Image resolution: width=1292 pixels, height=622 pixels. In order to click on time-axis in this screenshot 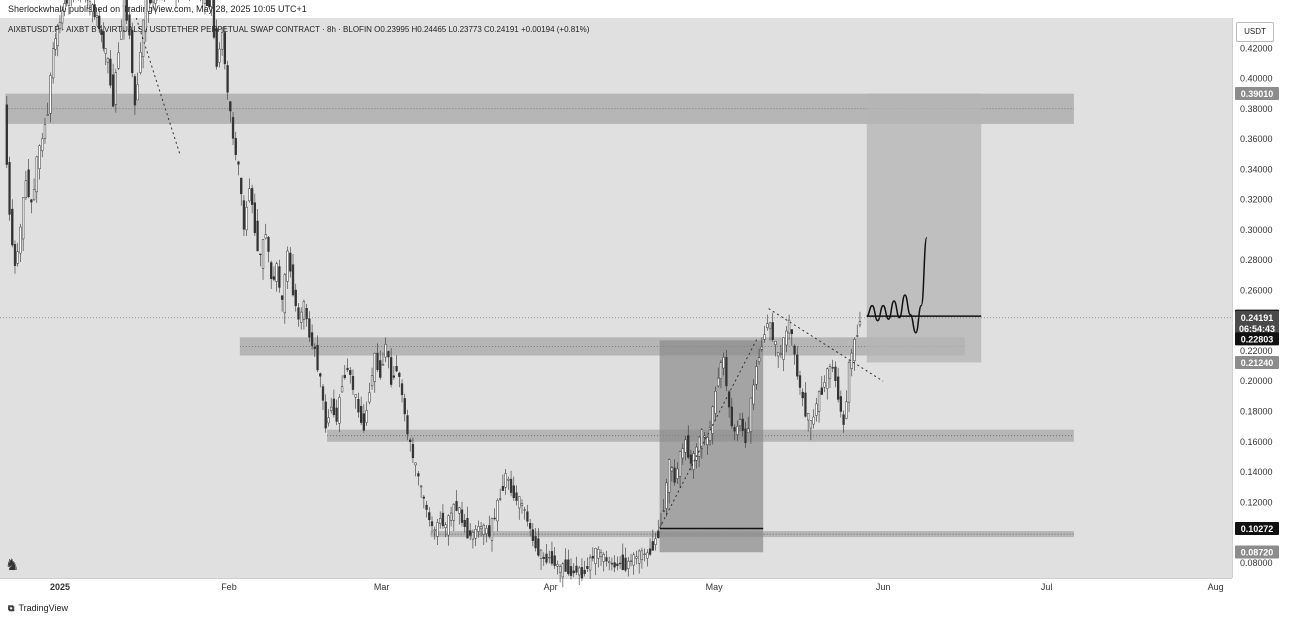, I will do `click(616, 587)`.